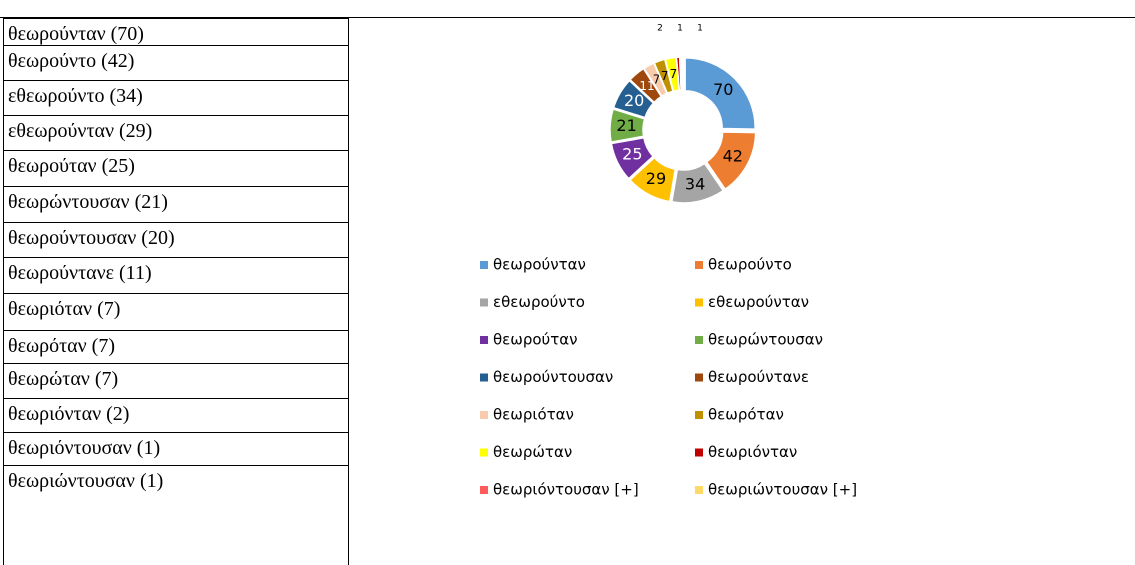 The image size is (1135, 565). I want to click on data-label: 42, so click(733, 155).